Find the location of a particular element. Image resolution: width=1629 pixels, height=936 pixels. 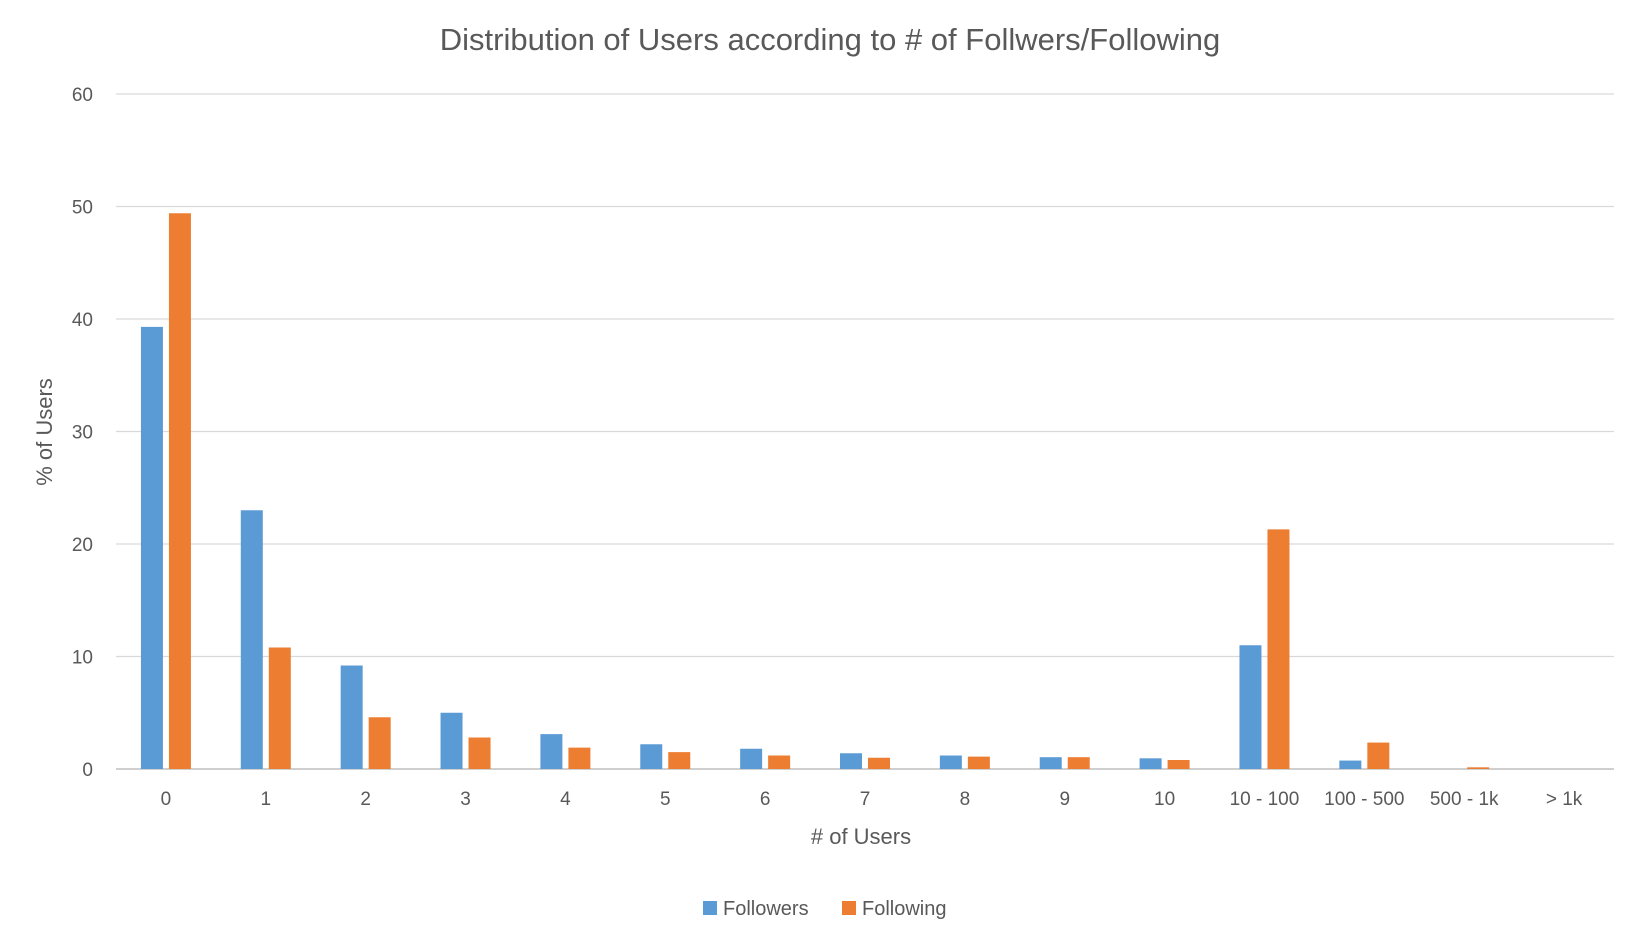

legend-swatch-followers is located at coordinates (710, 908).